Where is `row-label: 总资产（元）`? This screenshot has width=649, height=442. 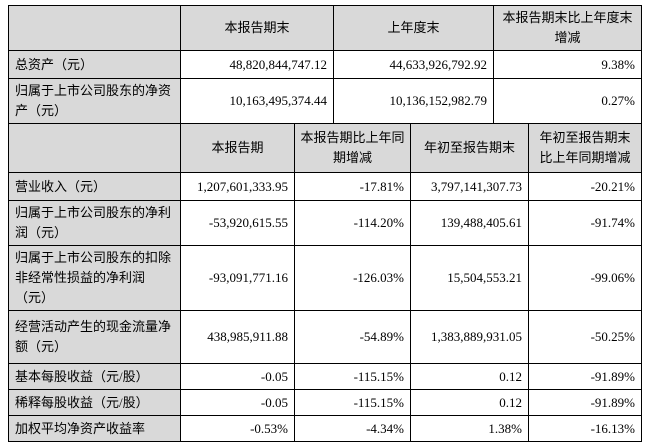 row-label: 总资产（元） is located at coordinates (94, 64).